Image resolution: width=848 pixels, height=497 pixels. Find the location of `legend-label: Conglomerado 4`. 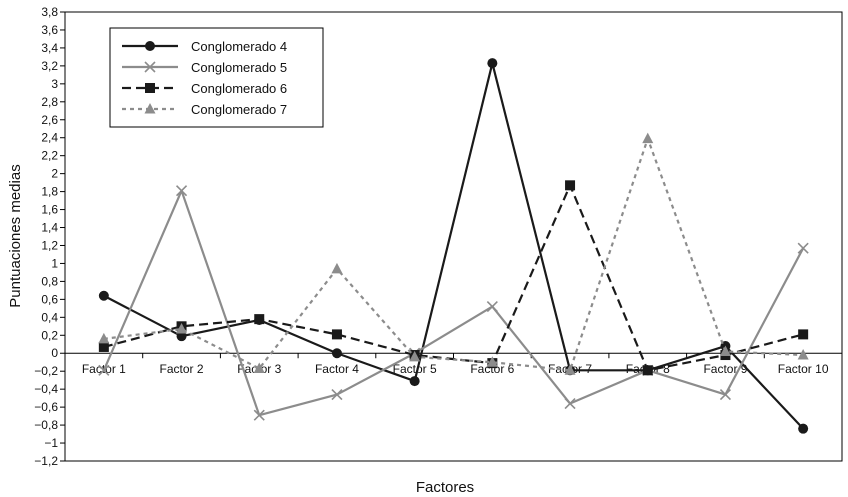

legend-label: Conglomerado 4 is located at coordinates (239, 46).